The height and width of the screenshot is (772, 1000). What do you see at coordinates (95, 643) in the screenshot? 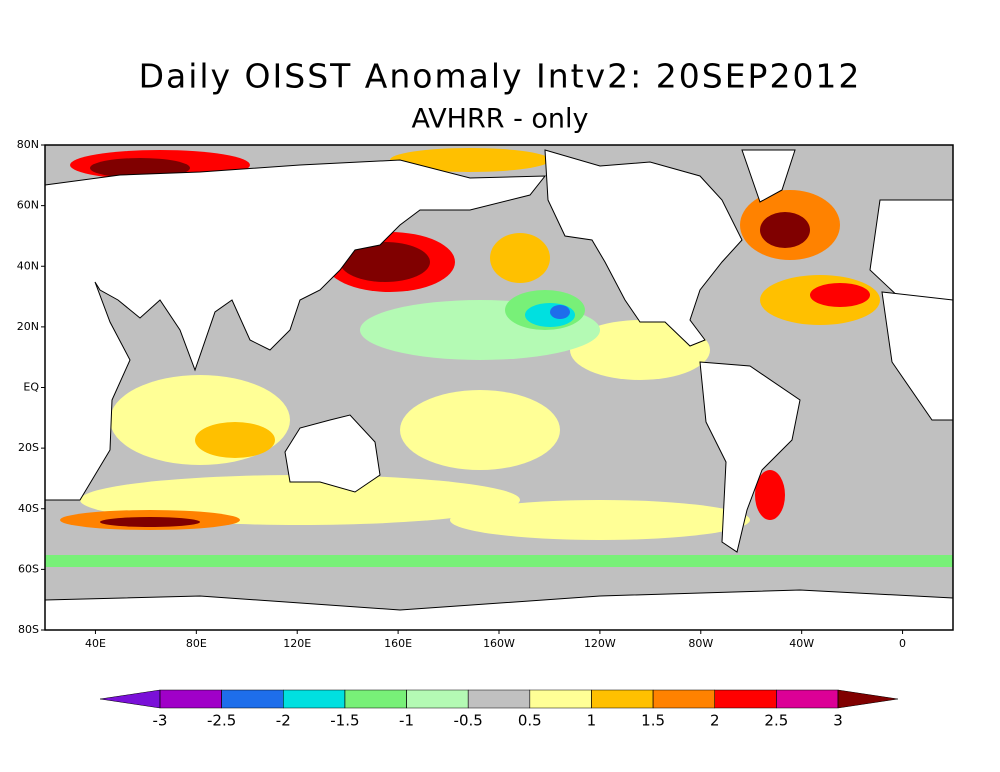
I see `x-tick-label: 40E` at bounding box center [95, 643].